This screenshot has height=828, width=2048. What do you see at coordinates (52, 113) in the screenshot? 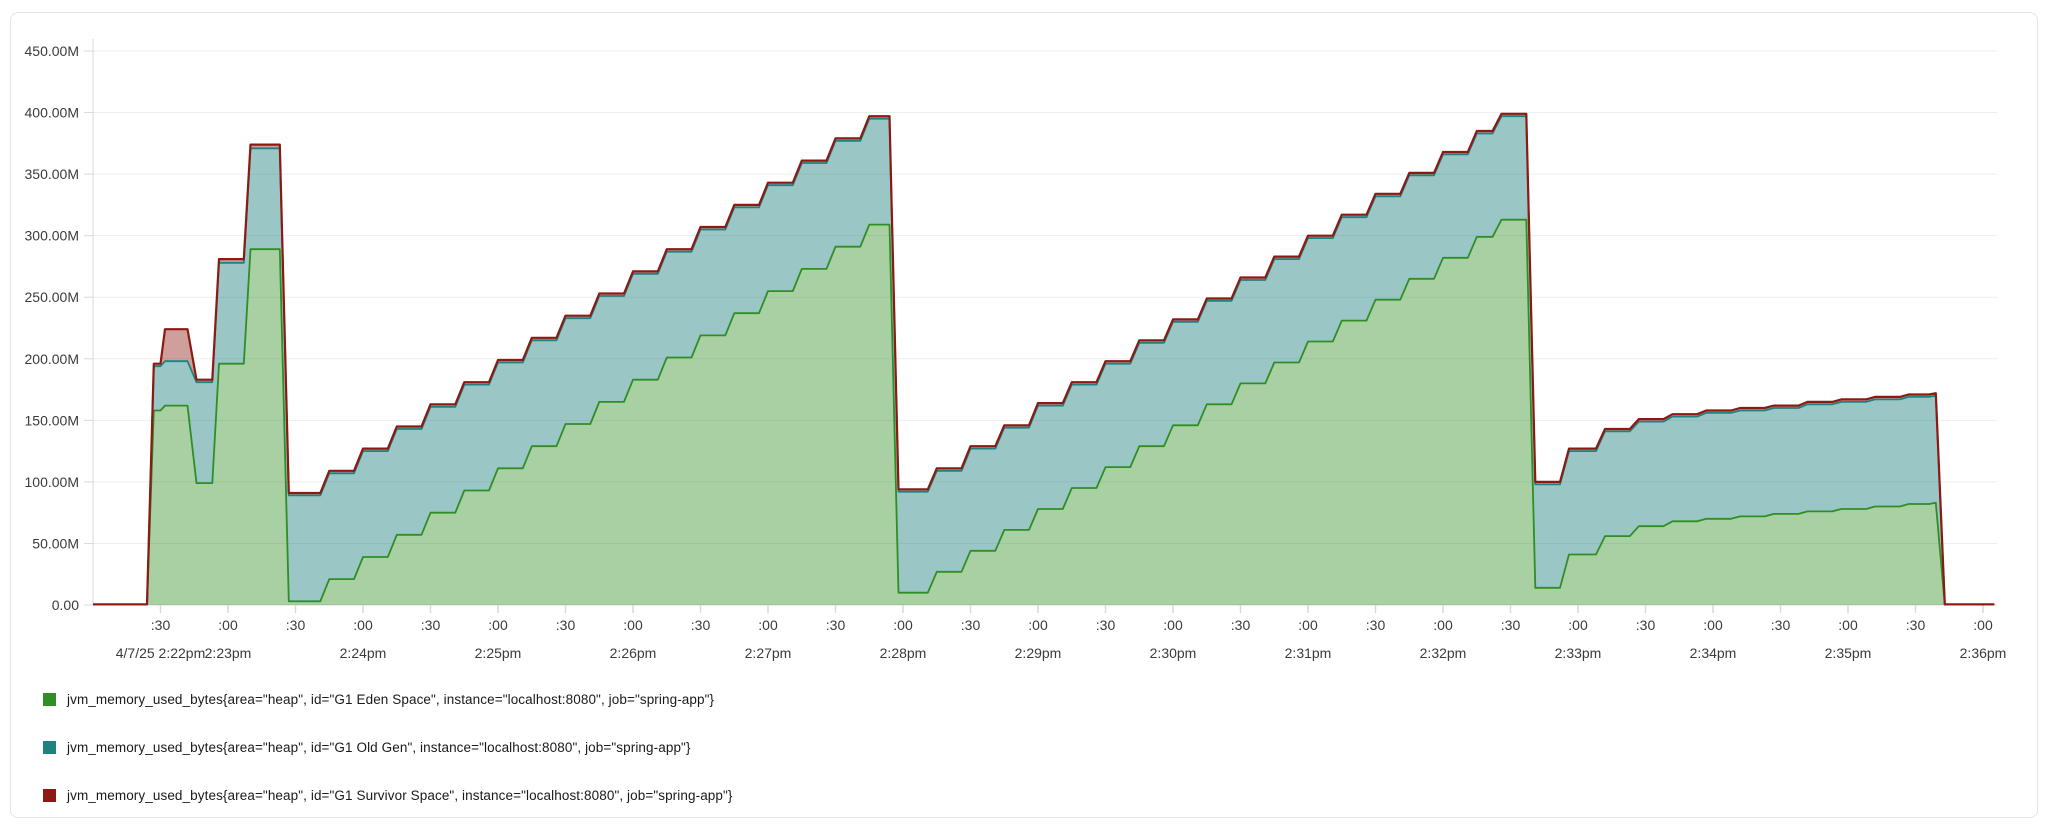
I see `y-tick-label: 400.00M` at bounding box center [52, 113].